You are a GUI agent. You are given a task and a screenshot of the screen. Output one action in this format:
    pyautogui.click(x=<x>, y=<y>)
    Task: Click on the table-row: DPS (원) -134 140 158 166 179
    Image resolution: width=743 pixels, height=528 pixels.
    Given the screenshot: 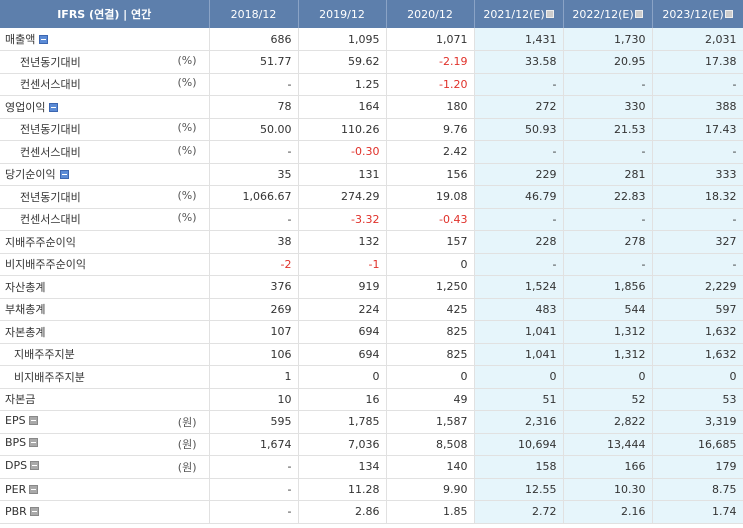 What is the action you would take?
    pyautogui.click(x=371, y=467)
    